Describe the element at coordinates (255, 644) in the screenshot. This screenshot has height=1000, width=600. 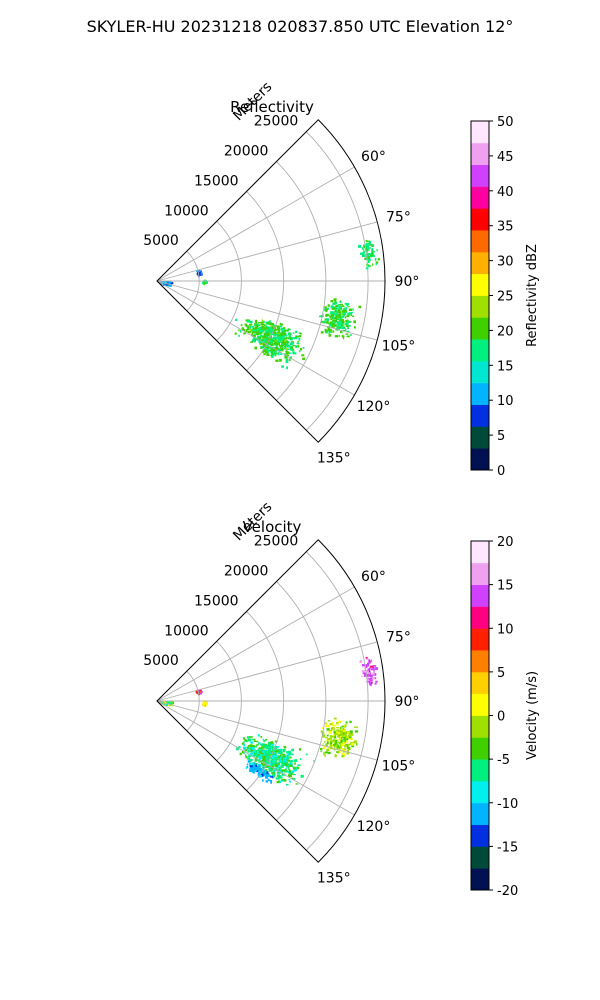
I see `radial-gridline` at that location.